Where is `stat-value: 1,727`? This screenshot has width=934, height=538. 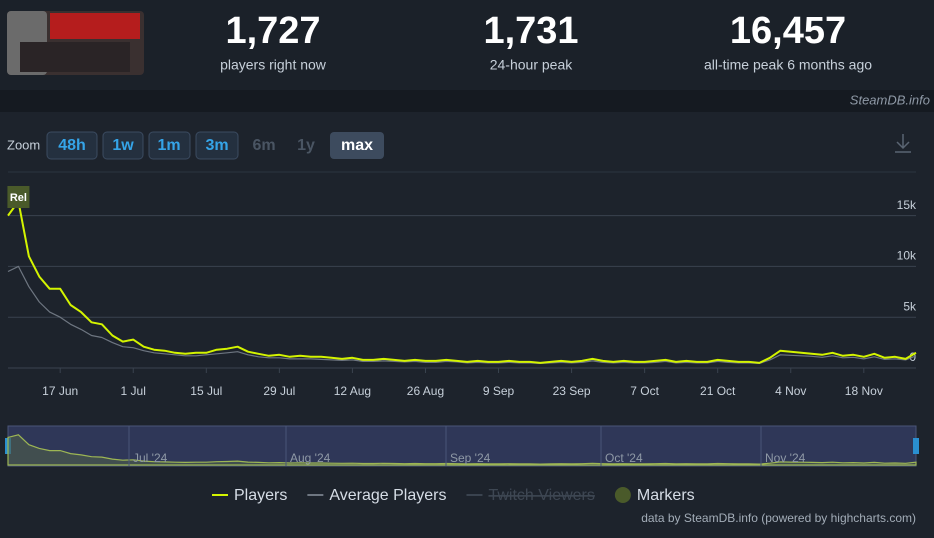 stat-value: 1,727 is located at coordinates (272, 31).